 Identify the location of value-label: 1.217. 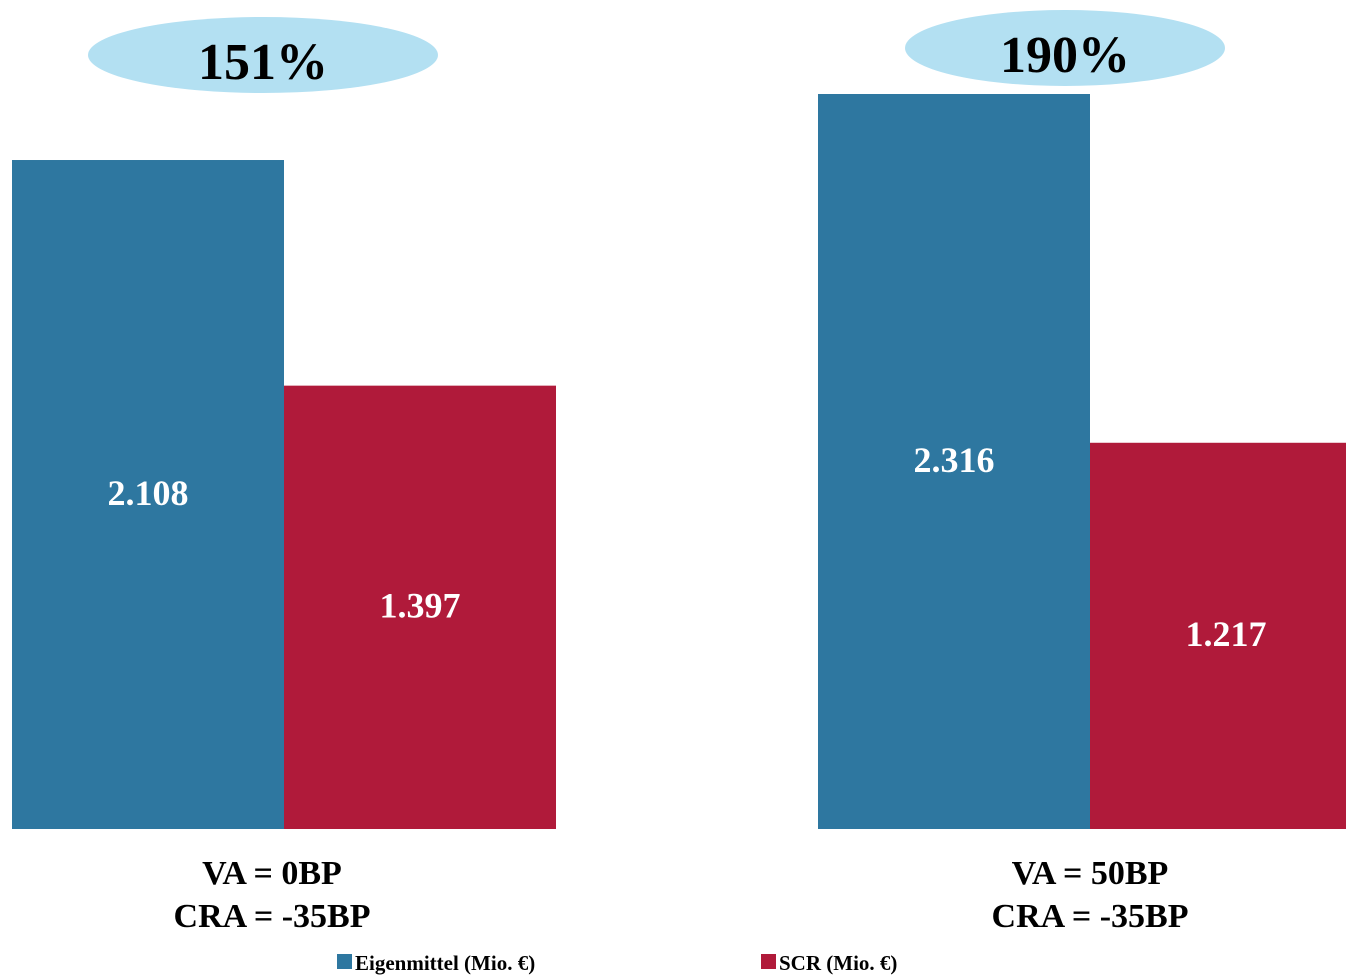
(1226, 634).